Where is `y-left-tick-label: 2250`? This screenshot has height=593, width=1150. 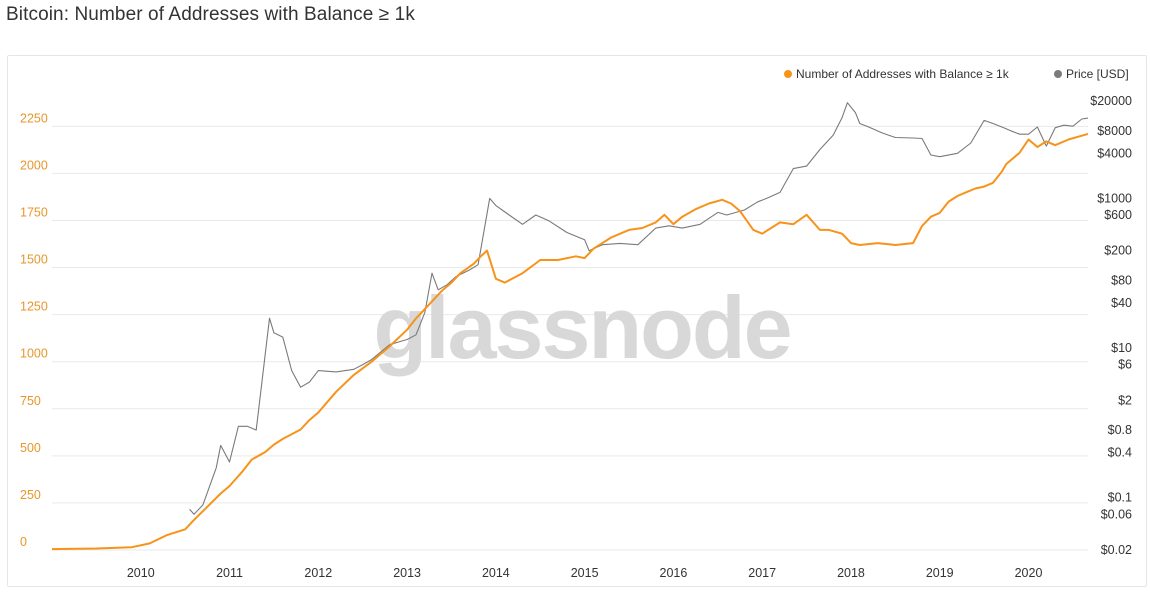
y-left-tick-label: 2250 is located at coordinates (34, 118).